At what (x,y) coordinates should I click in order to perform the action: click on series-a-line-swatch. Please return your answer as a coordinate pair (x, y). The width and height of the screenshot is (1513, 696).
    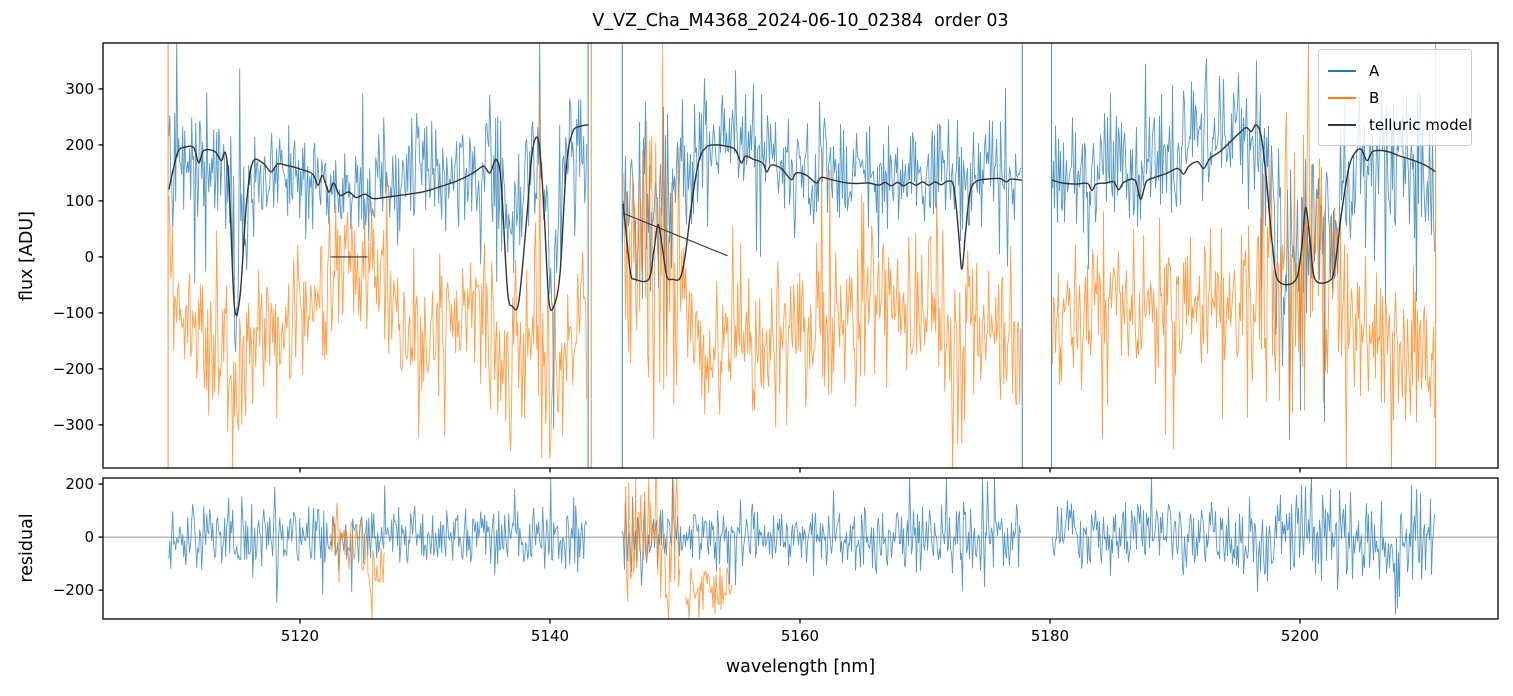
    Looking at the image, I should click on (1342, 70).